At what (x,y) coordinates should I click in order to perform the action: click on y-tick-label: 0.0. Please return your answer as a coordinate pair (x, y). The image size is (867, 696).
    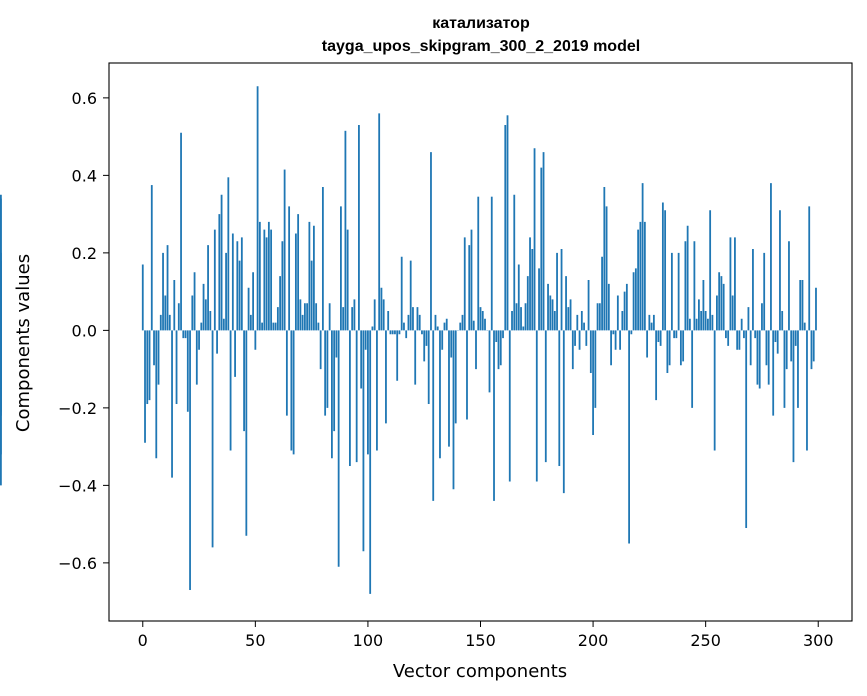
    Looking at the image, I should click on (84, 330).